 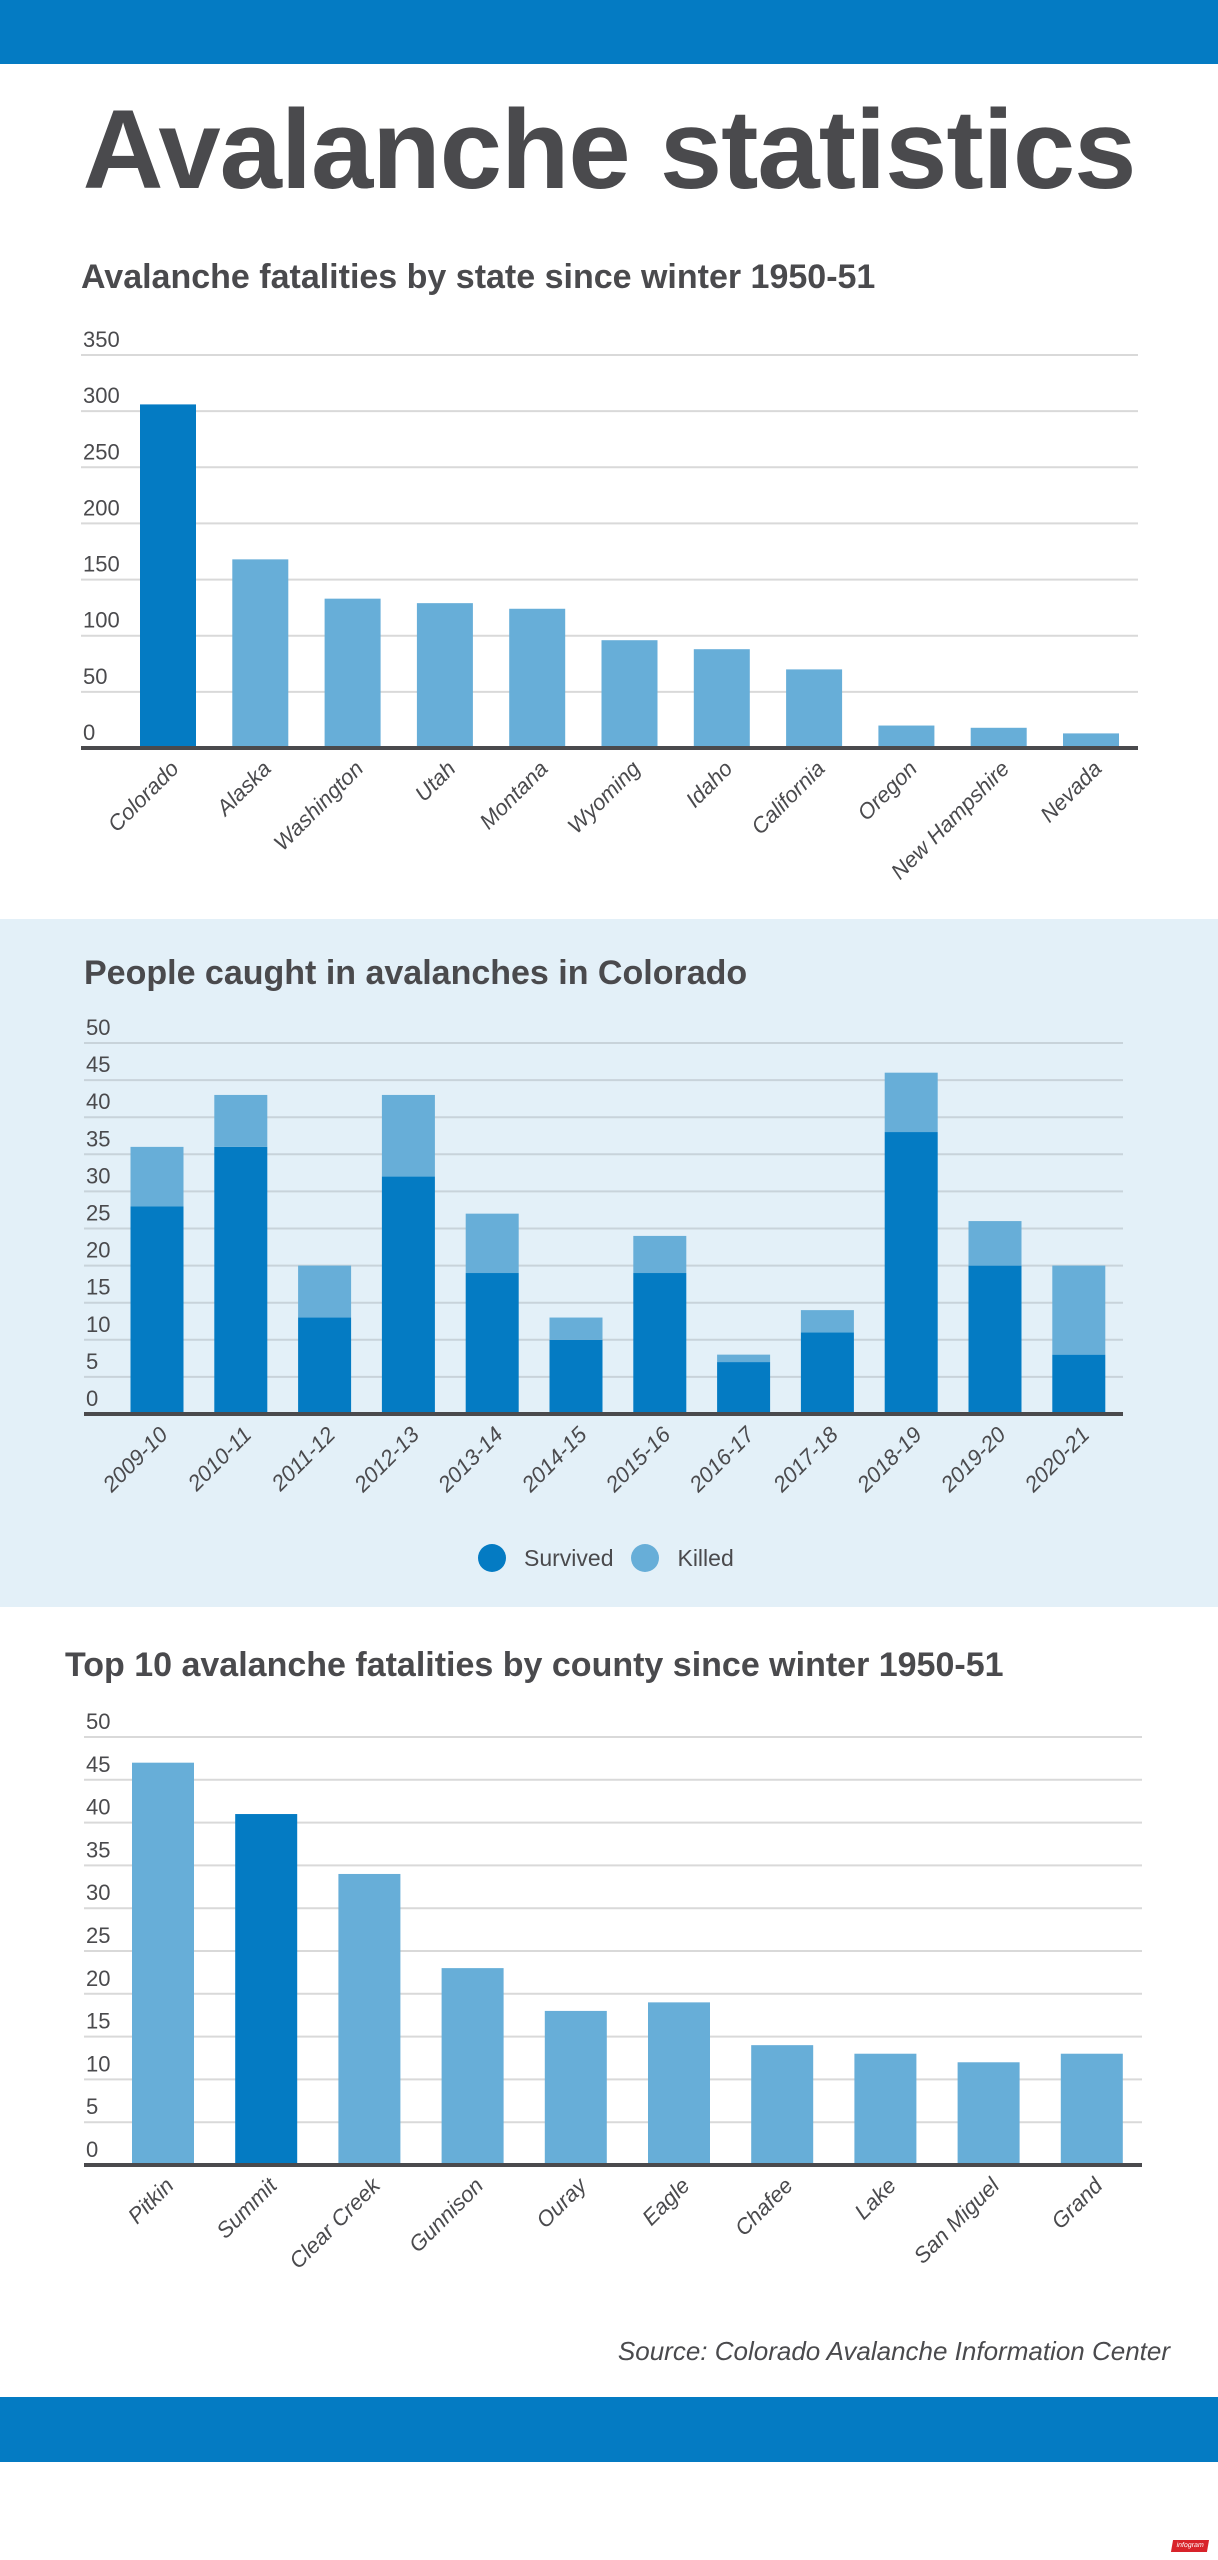 What do you see at coordinates (334, 2222) in the screenshot?
I see `x-tick-label: Clear Creek` at bounding box center [334, 2222].